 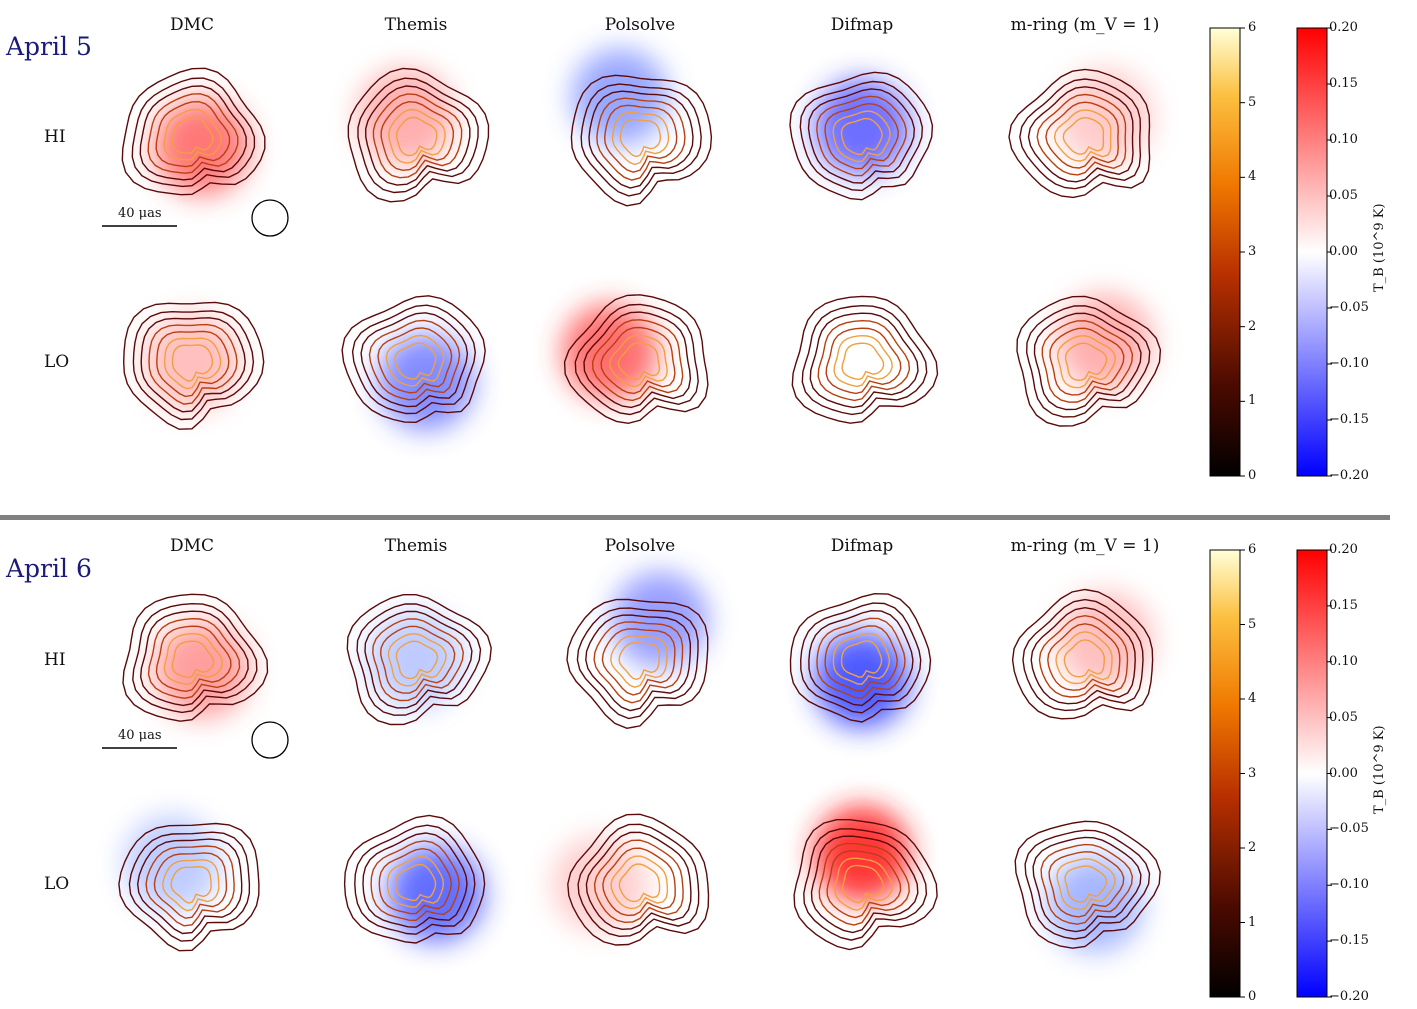 What do you see at coordinates (1343, 195) in the screenshot?
I see `circular-tick: 0.05` at bounding box center [1343, 195].